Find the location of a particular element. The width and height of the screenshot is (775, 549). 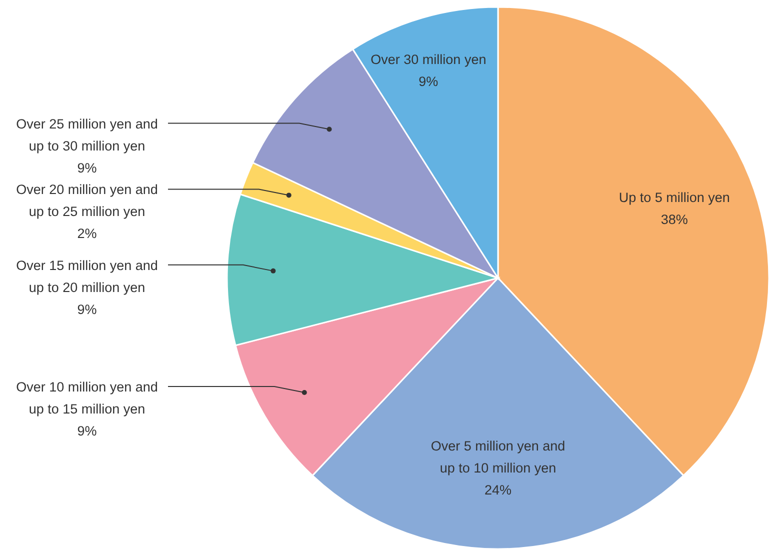

slice-label: Up to 5 million yen is located at coordinates (674, 197).